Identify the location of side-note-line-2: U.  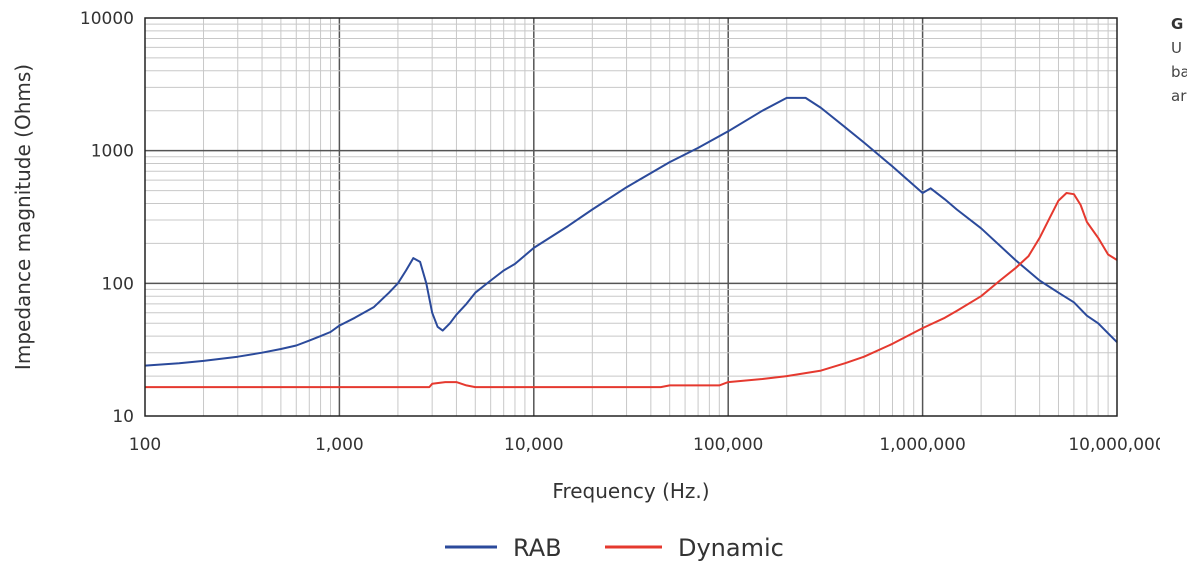
(1176, 48).